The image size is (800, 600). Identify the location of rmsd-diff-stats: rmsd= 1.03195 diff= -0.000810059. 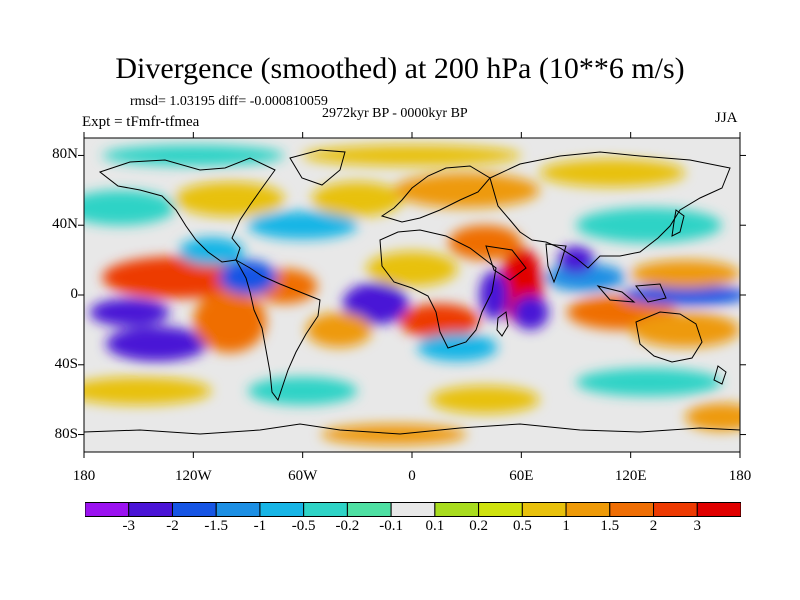
(229, 101).